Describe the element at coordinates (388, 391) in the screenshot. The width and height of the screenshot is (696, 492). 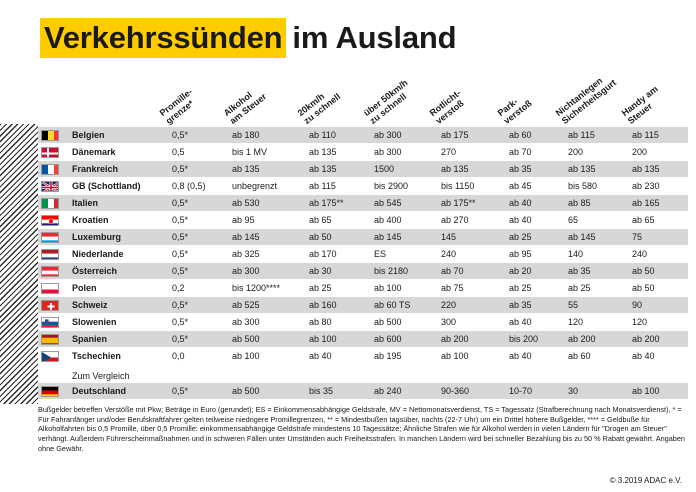
I see `cell-50kmh: ab 240` at that location.